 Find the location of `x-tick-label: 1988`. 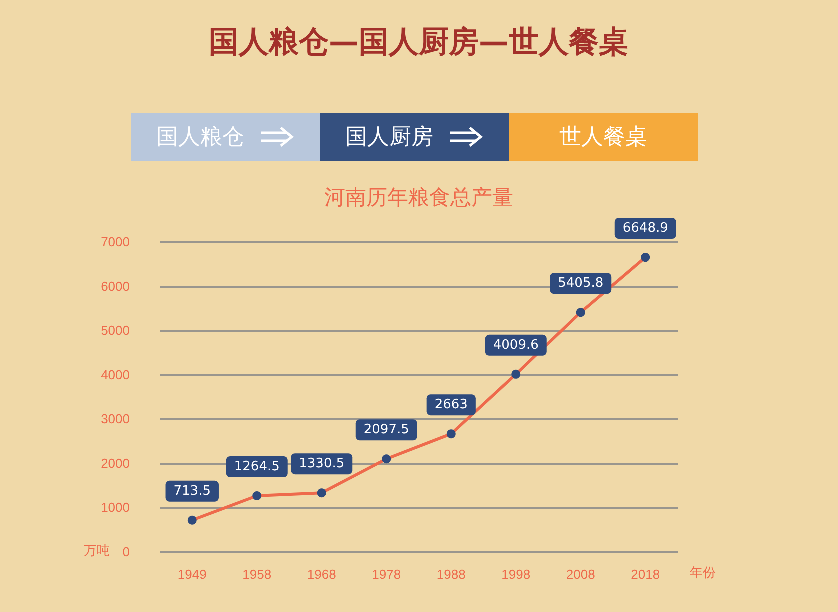

x-tick-label: 1988 is located at coordinates (451, 574).